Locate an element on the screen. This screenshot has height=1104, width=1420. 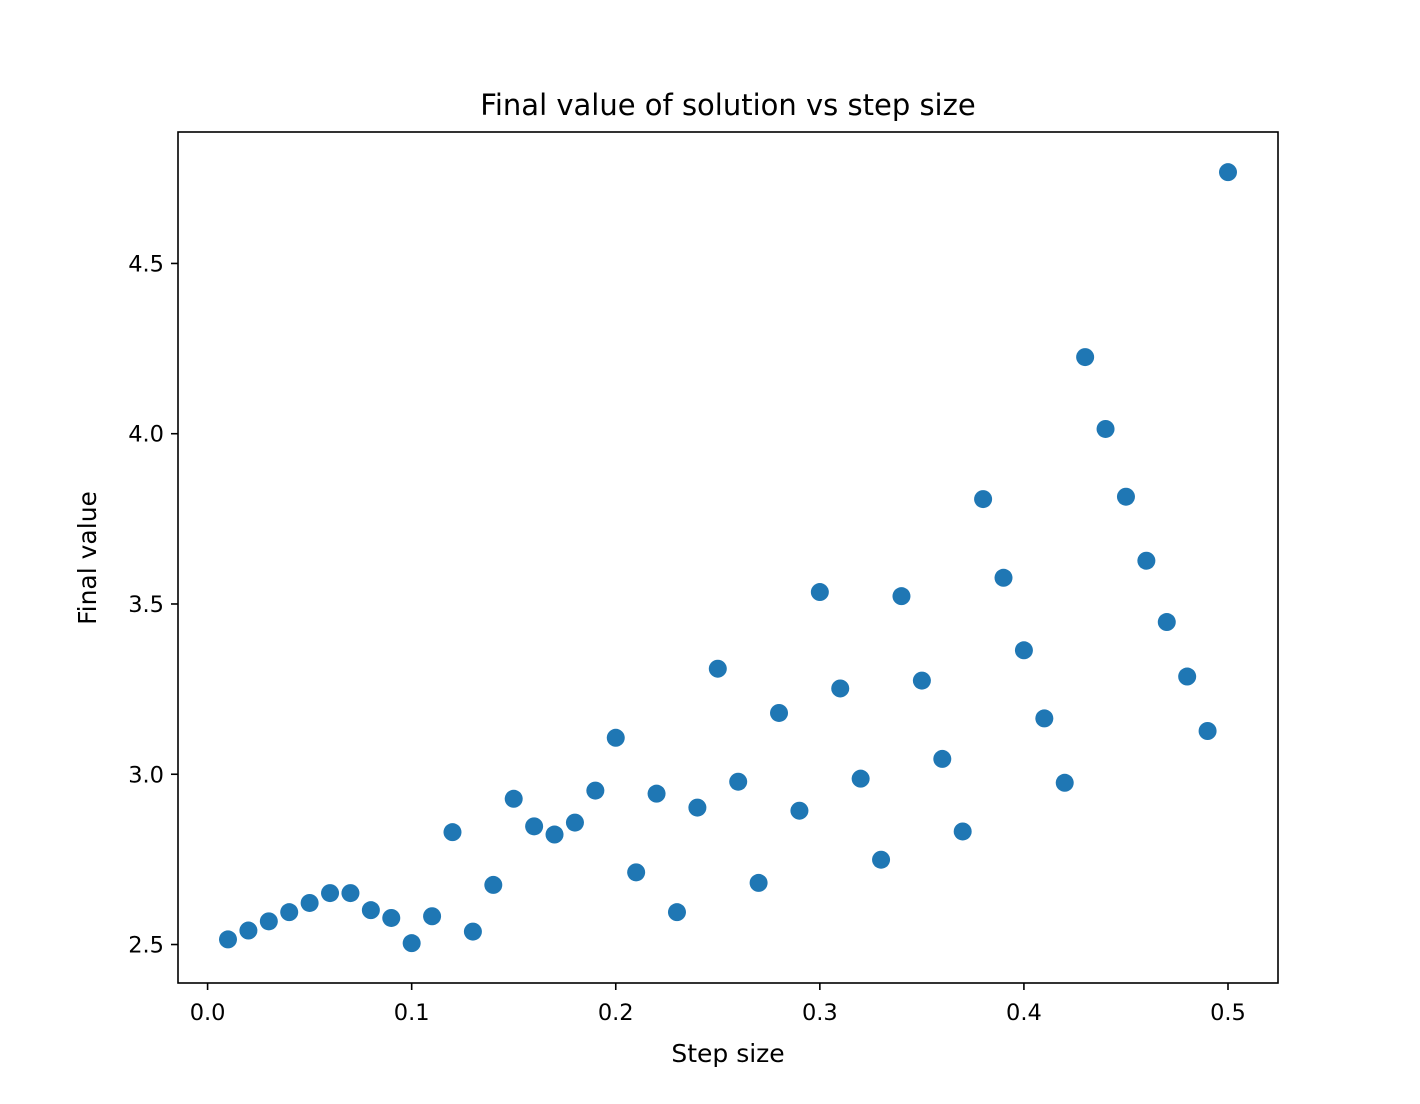
y-tick-label: 3.0 is located at coordinates (146, 775).